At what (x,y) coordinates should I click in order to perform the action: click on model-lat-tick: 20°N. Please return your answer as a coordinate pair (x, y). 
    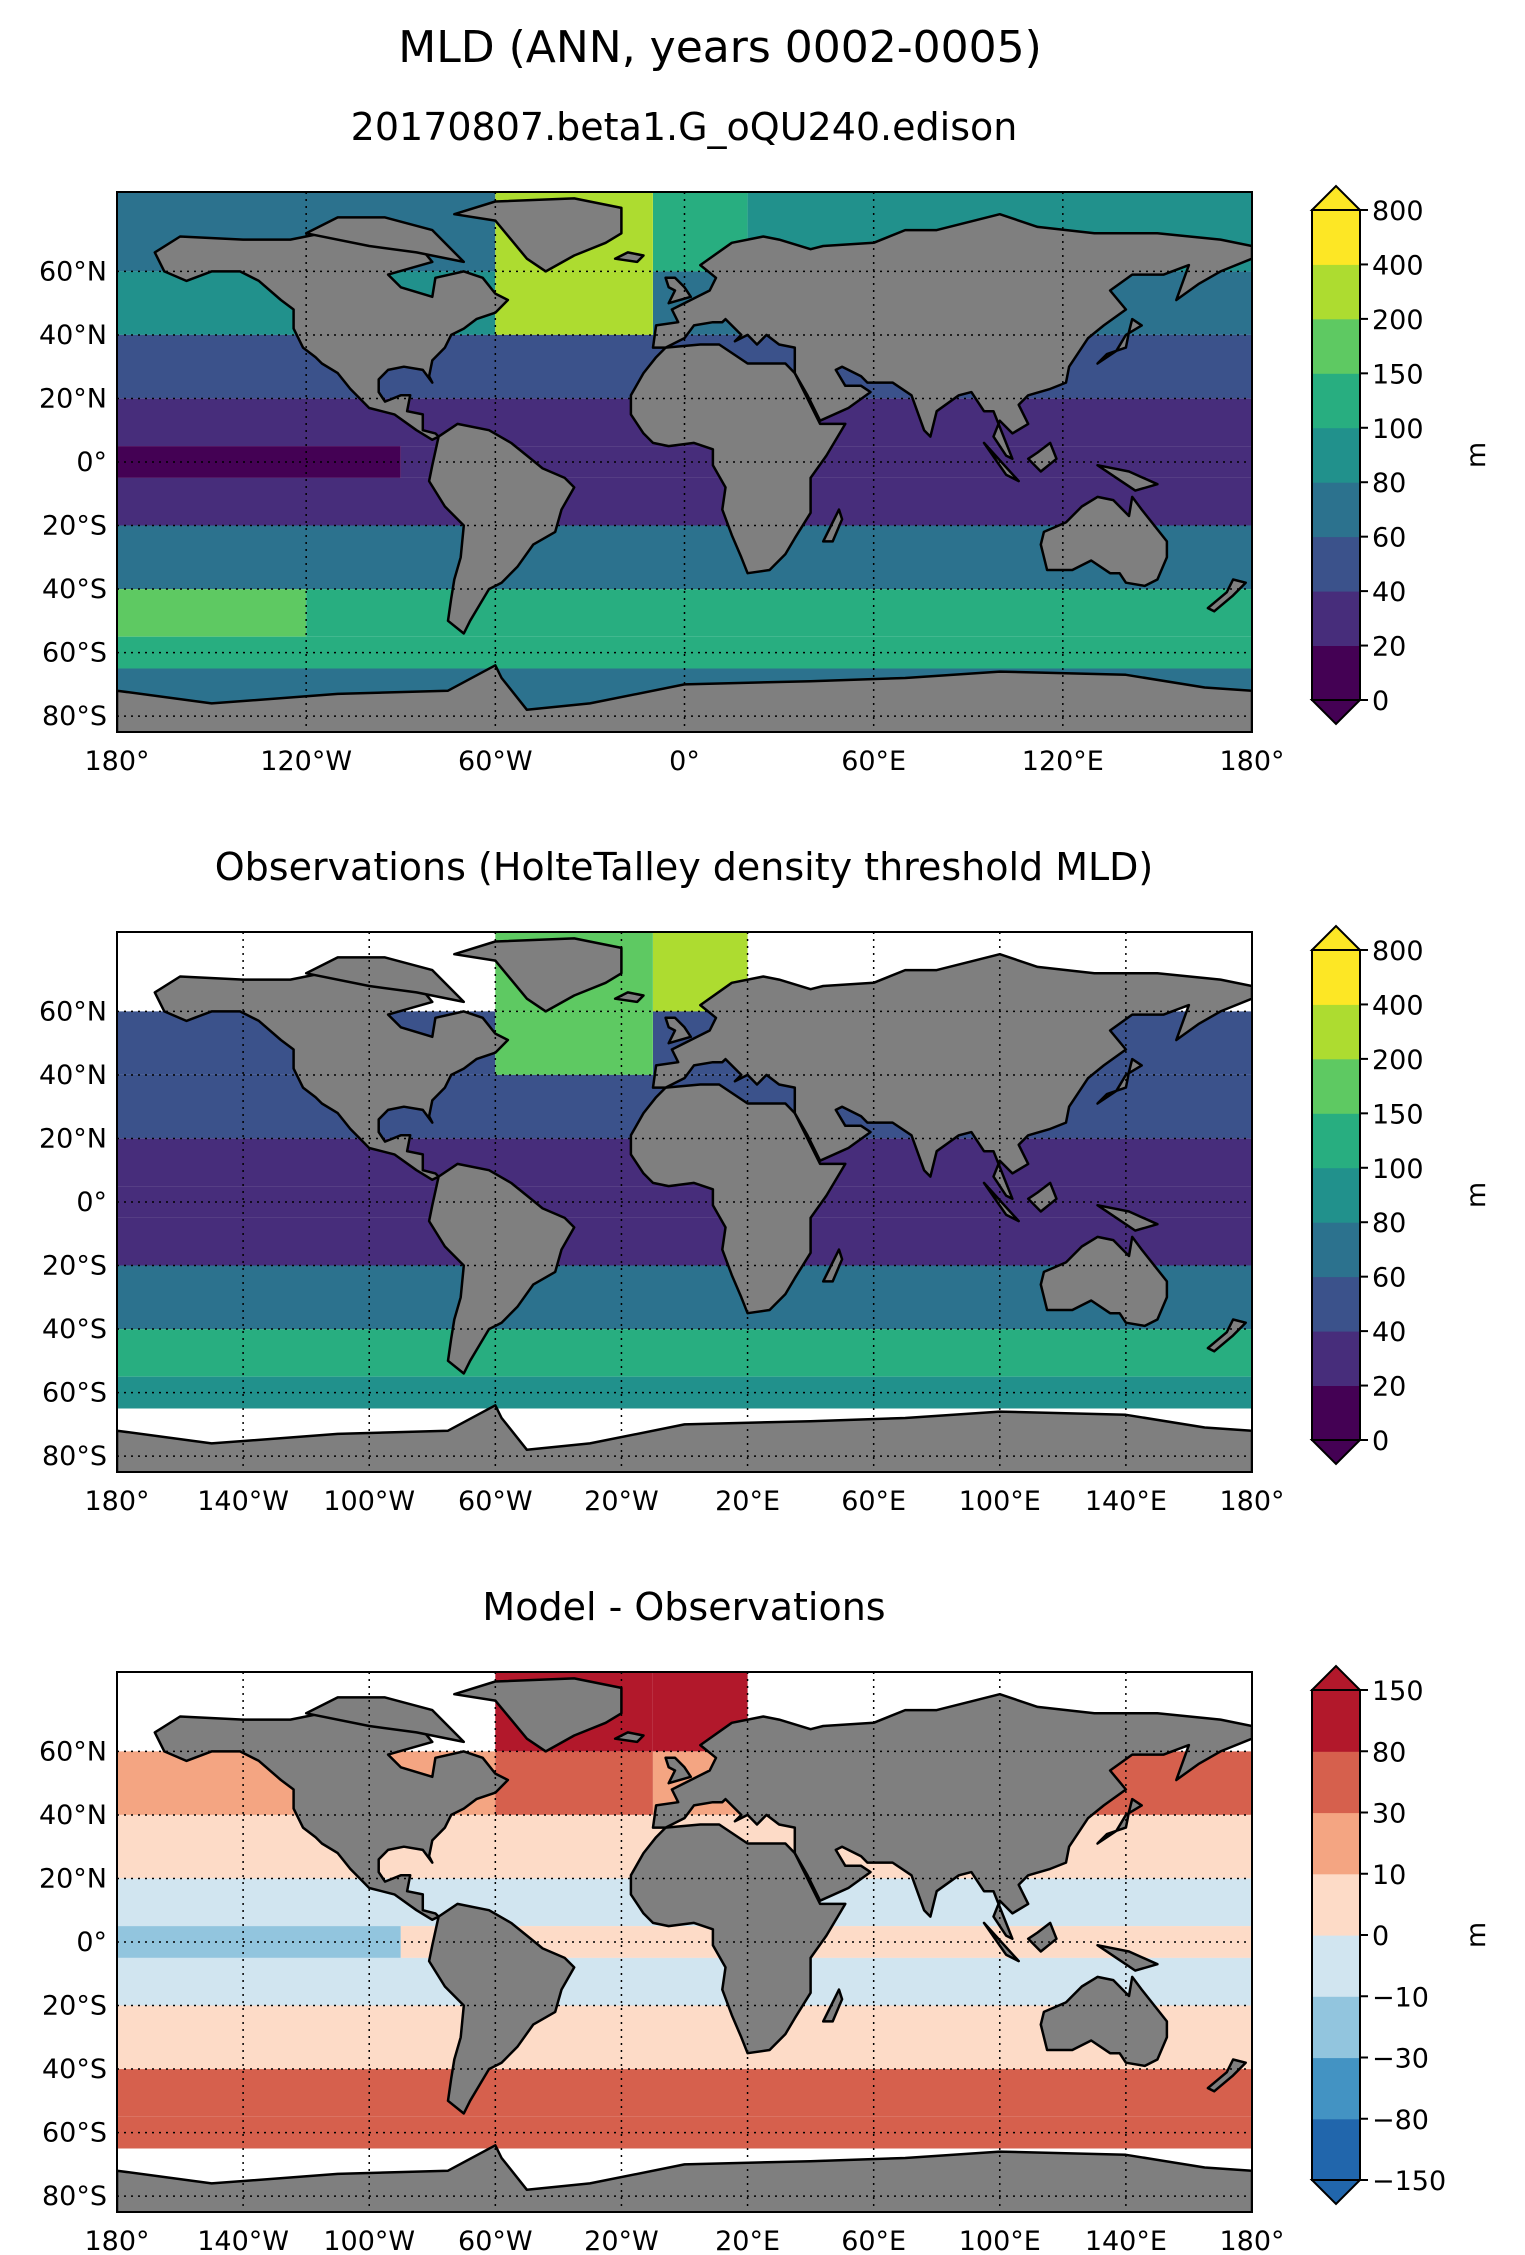
    Looking at the image, I should click on (73, 398).